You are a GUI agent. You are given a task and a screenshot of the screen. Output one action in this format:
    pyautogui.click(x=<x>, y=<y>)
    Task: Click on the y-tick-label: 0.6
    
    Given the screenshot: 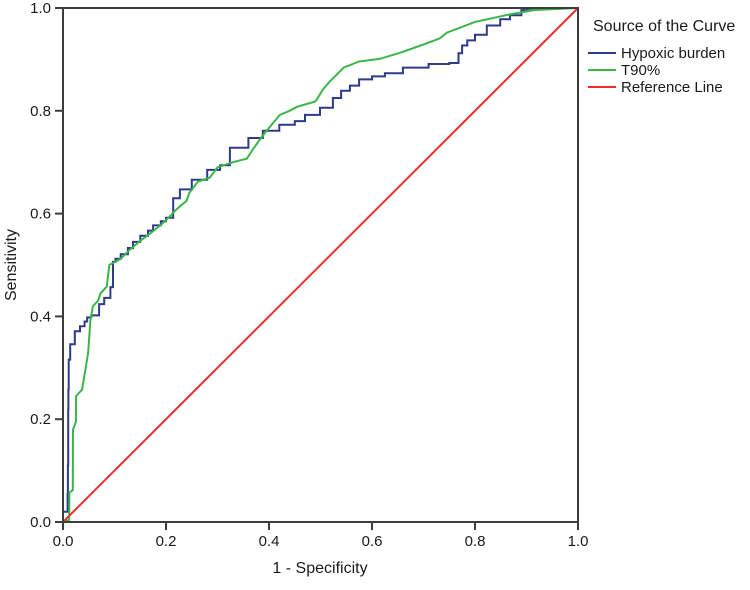 What is the action you would take?
    pyautogui.click(x=40, y=214)
    